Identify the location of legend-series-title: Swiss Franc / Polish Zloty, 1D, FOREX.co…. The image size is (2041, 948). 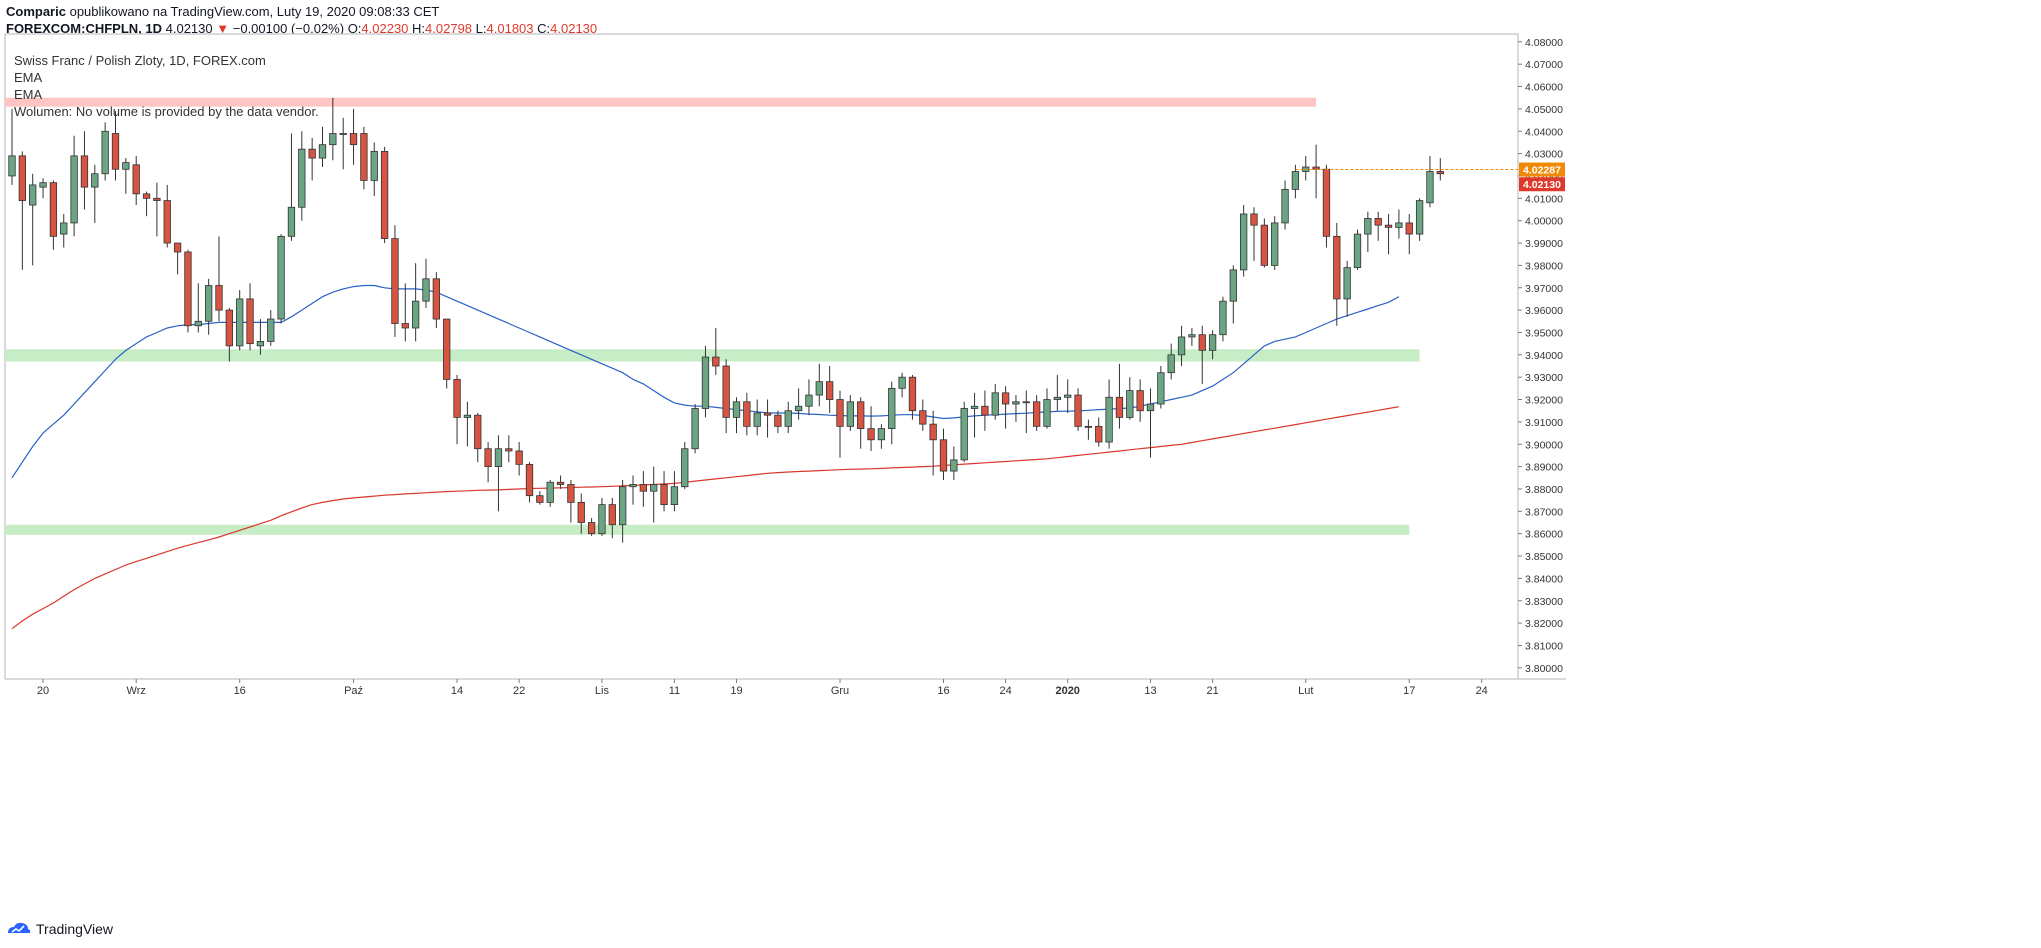
(140, 60).